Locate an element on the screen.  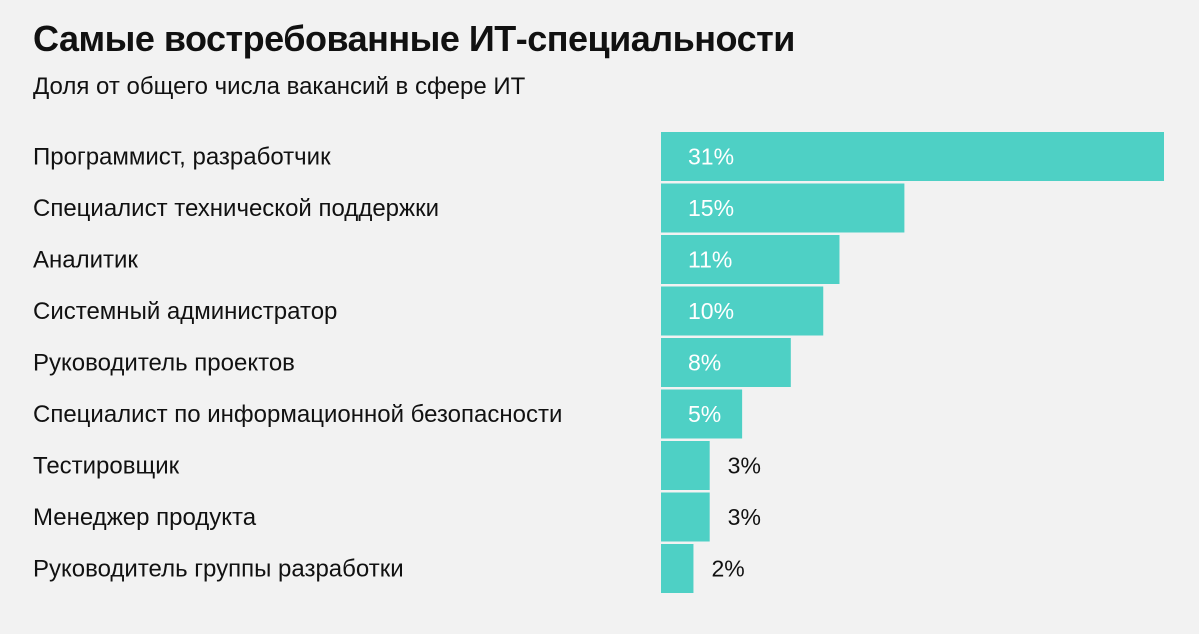
value-label: 2% is located at coordinates (727, 569).